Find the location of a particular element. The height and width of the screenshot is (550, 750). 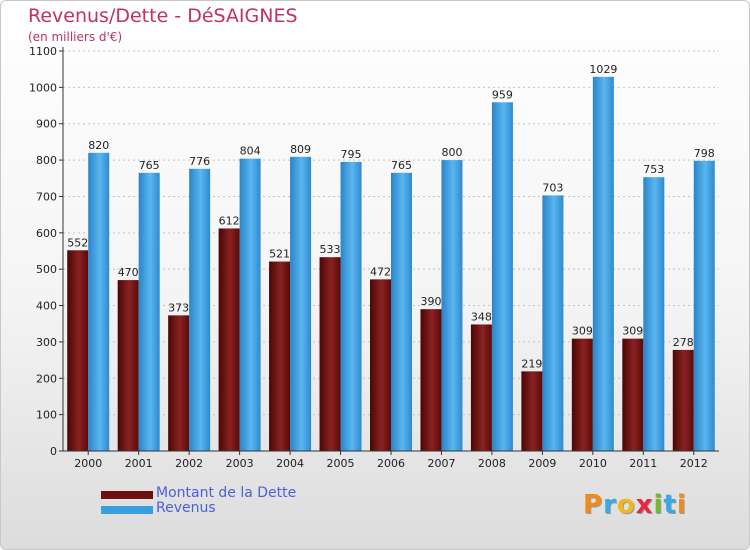

chart-subtitle: (en milliers d'€) is located at coordinates (75, 37).